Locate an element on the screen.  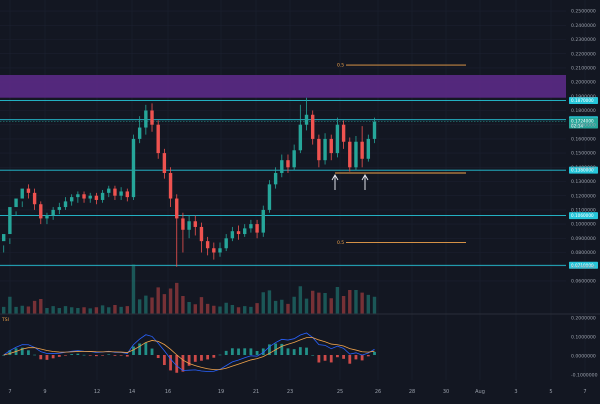
price-tick-label: 0.1200000 is located at coordinates (583, 196).